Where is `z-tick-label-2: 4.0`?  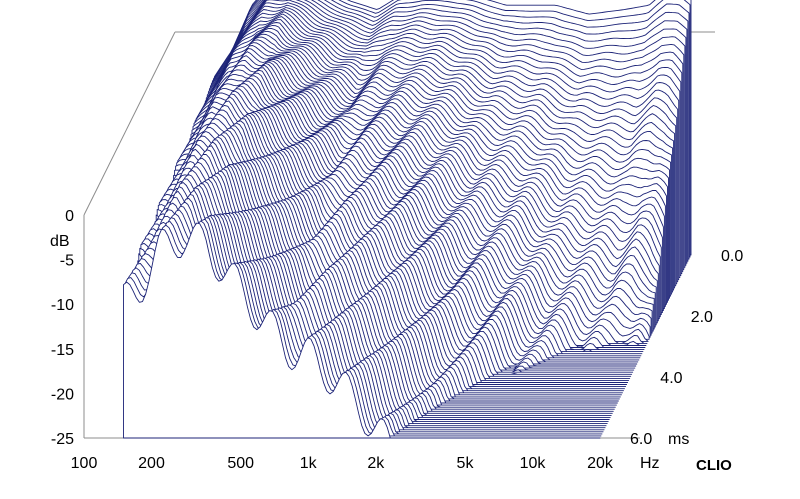 z-tick-label-2: 4.0 is located at coordinates (671, 378).